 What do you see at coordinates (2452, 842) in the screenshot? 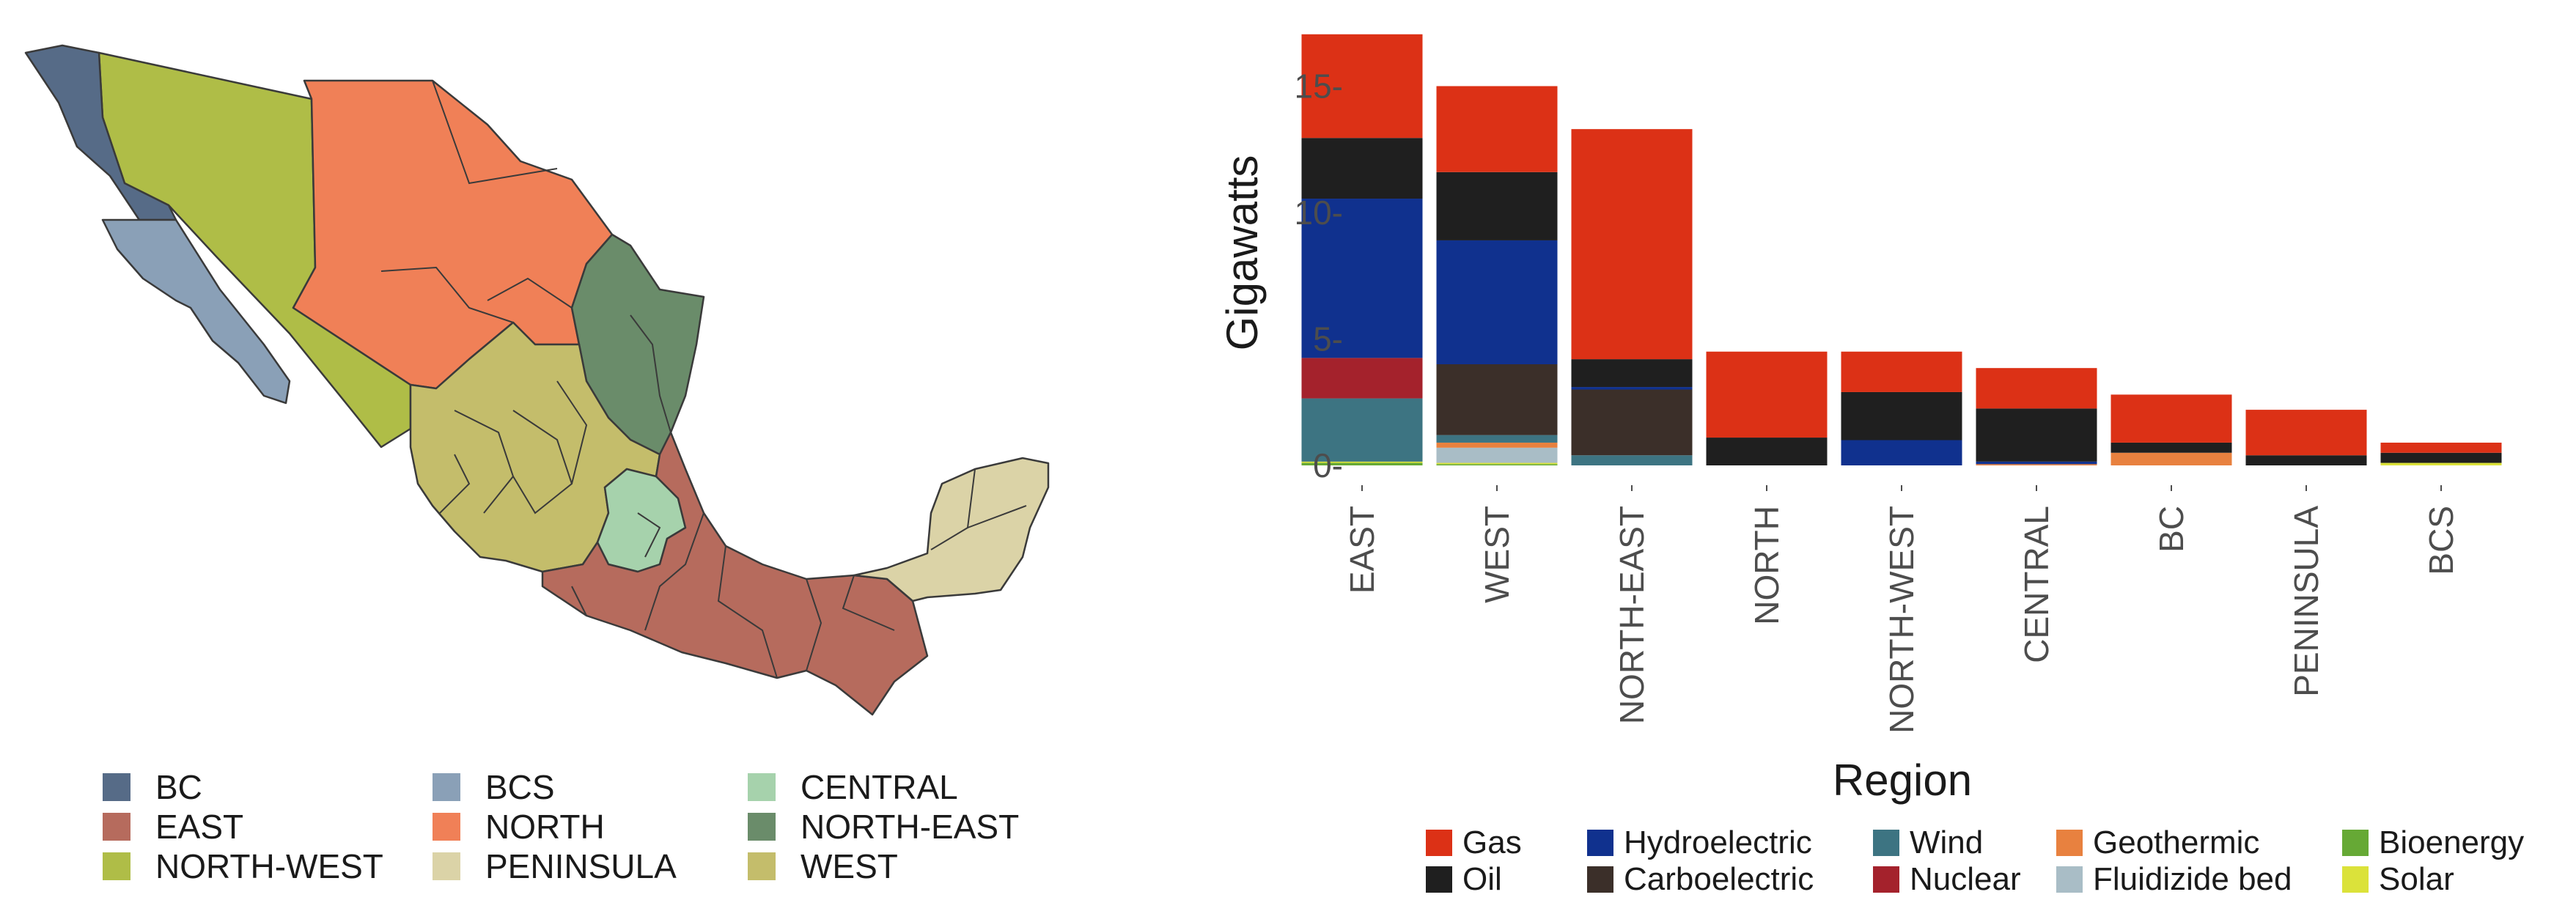
I see `legend-label: Bioenergy` at bounding box center [2452, 842].